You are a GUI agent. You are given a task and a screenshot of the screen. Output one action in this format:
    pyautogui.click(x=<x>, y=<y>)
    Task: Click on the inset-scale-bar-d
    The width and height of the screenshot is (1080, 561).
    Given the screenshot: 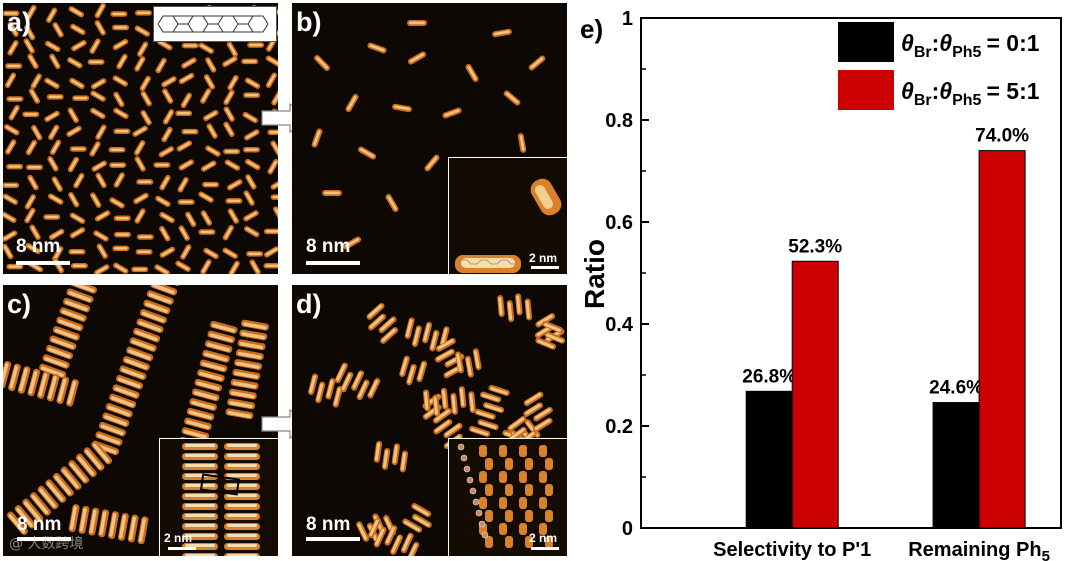 What is the action you would take?
    pyautogui.click(x=545, y=548)
    